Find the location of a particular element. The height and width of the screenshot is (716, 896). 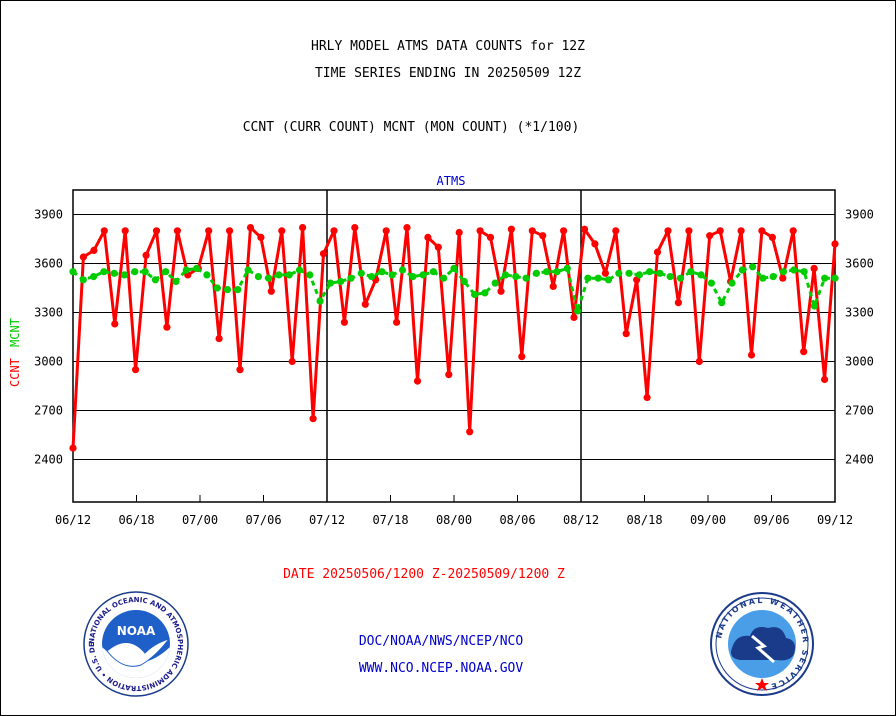

x-tick-label: 08/18 is located at coordinates (644, 520).